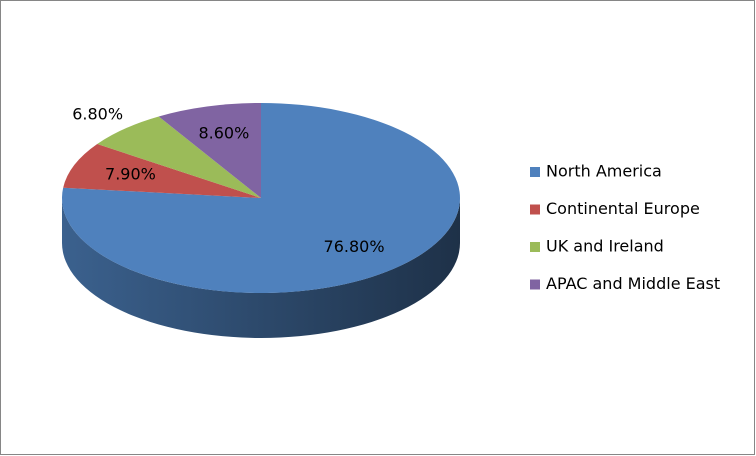  Describe the element at coordinates (354, 246) in the screenshot. I see `data-label: 76.80%` at that location.